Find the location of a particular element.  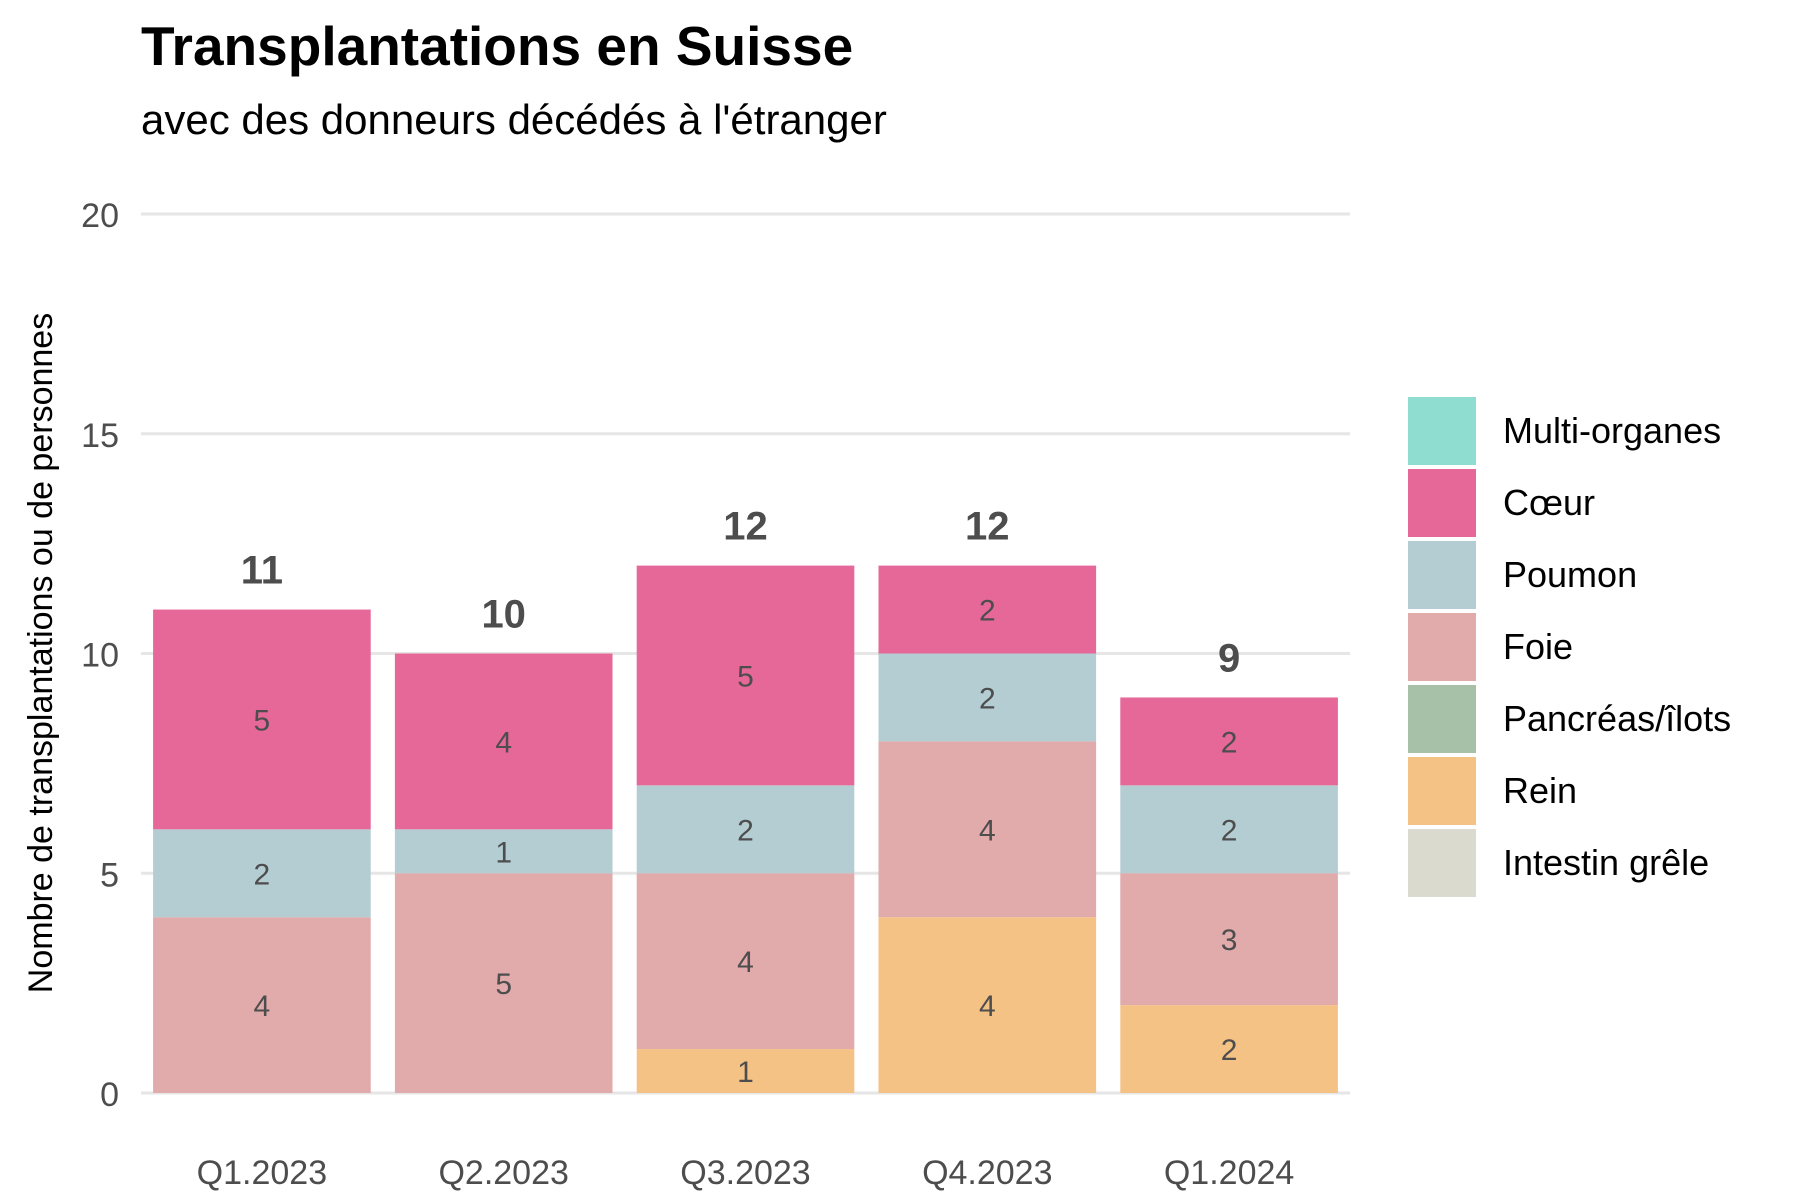

y-tick-label: 5 is located at coordinates (109, 875).